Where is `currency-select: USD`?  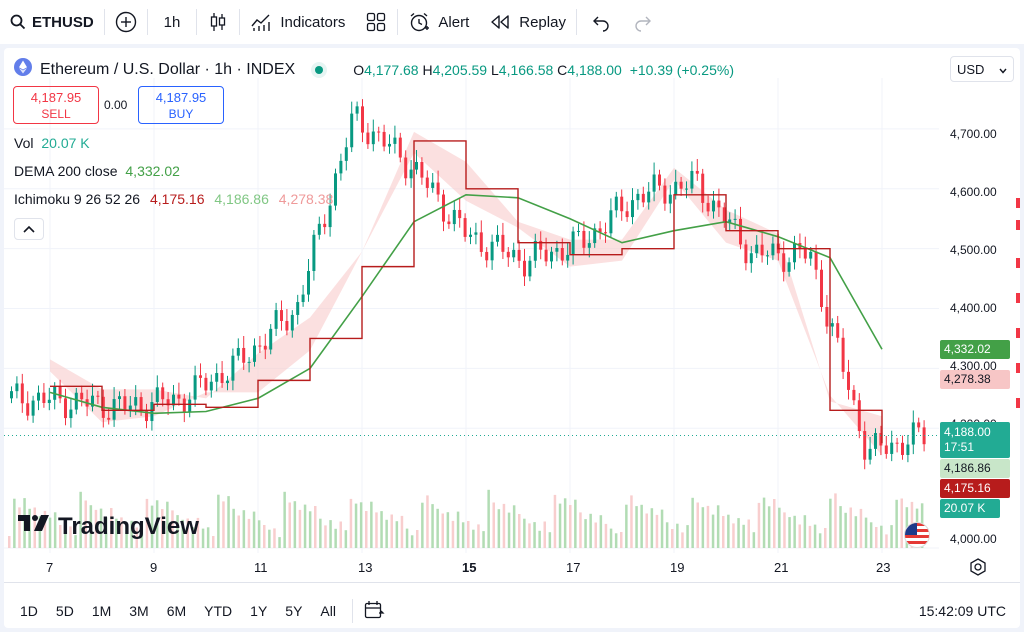 currency-select: USD is located at coordinates (982, 69).